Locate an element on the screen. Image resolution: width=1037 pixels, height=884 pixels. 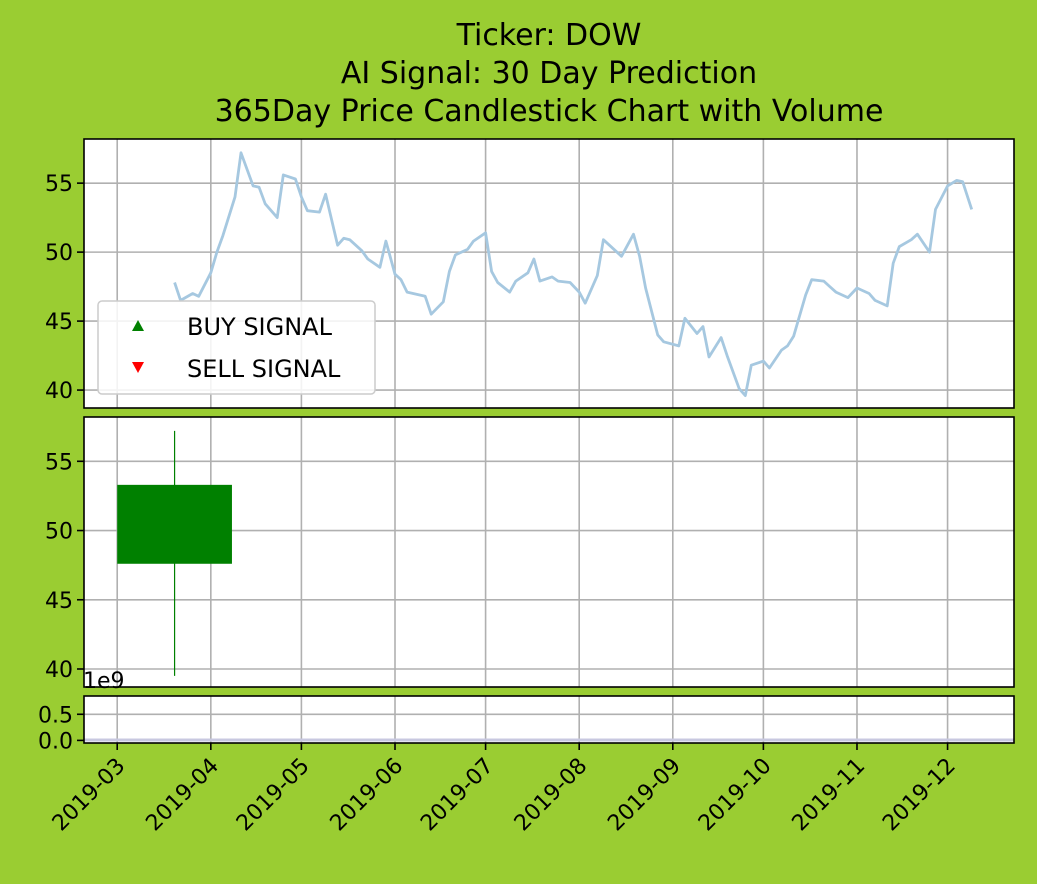
candle-y-ticks: 40 45 50 55 is located at coordinates (64, 566).